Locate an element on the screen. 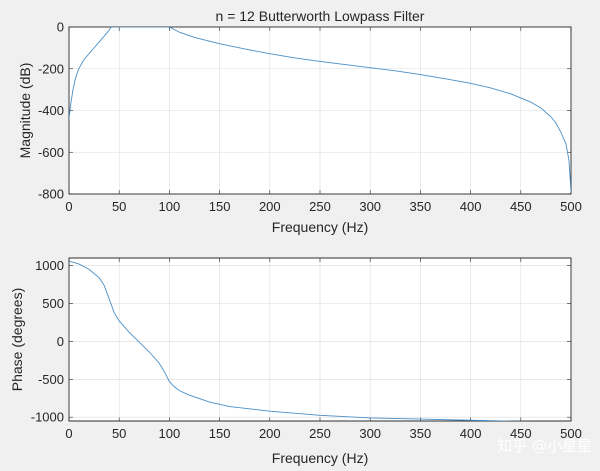  phase-x-tick-label: 50 is located at coordinates (119, 433).